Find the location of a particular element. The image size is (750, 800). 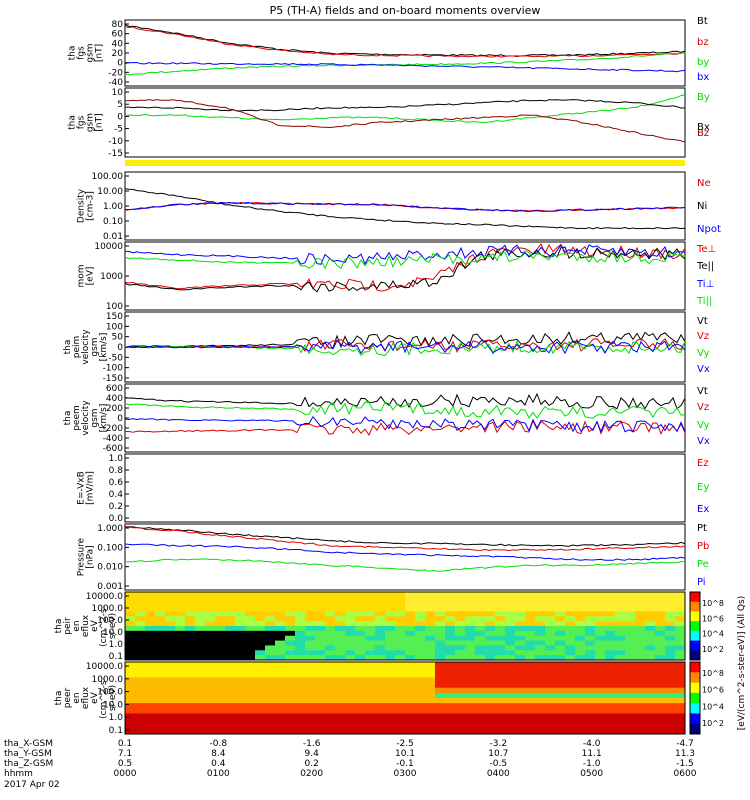

legend-label: Bz is located at coordinates (703, 133).